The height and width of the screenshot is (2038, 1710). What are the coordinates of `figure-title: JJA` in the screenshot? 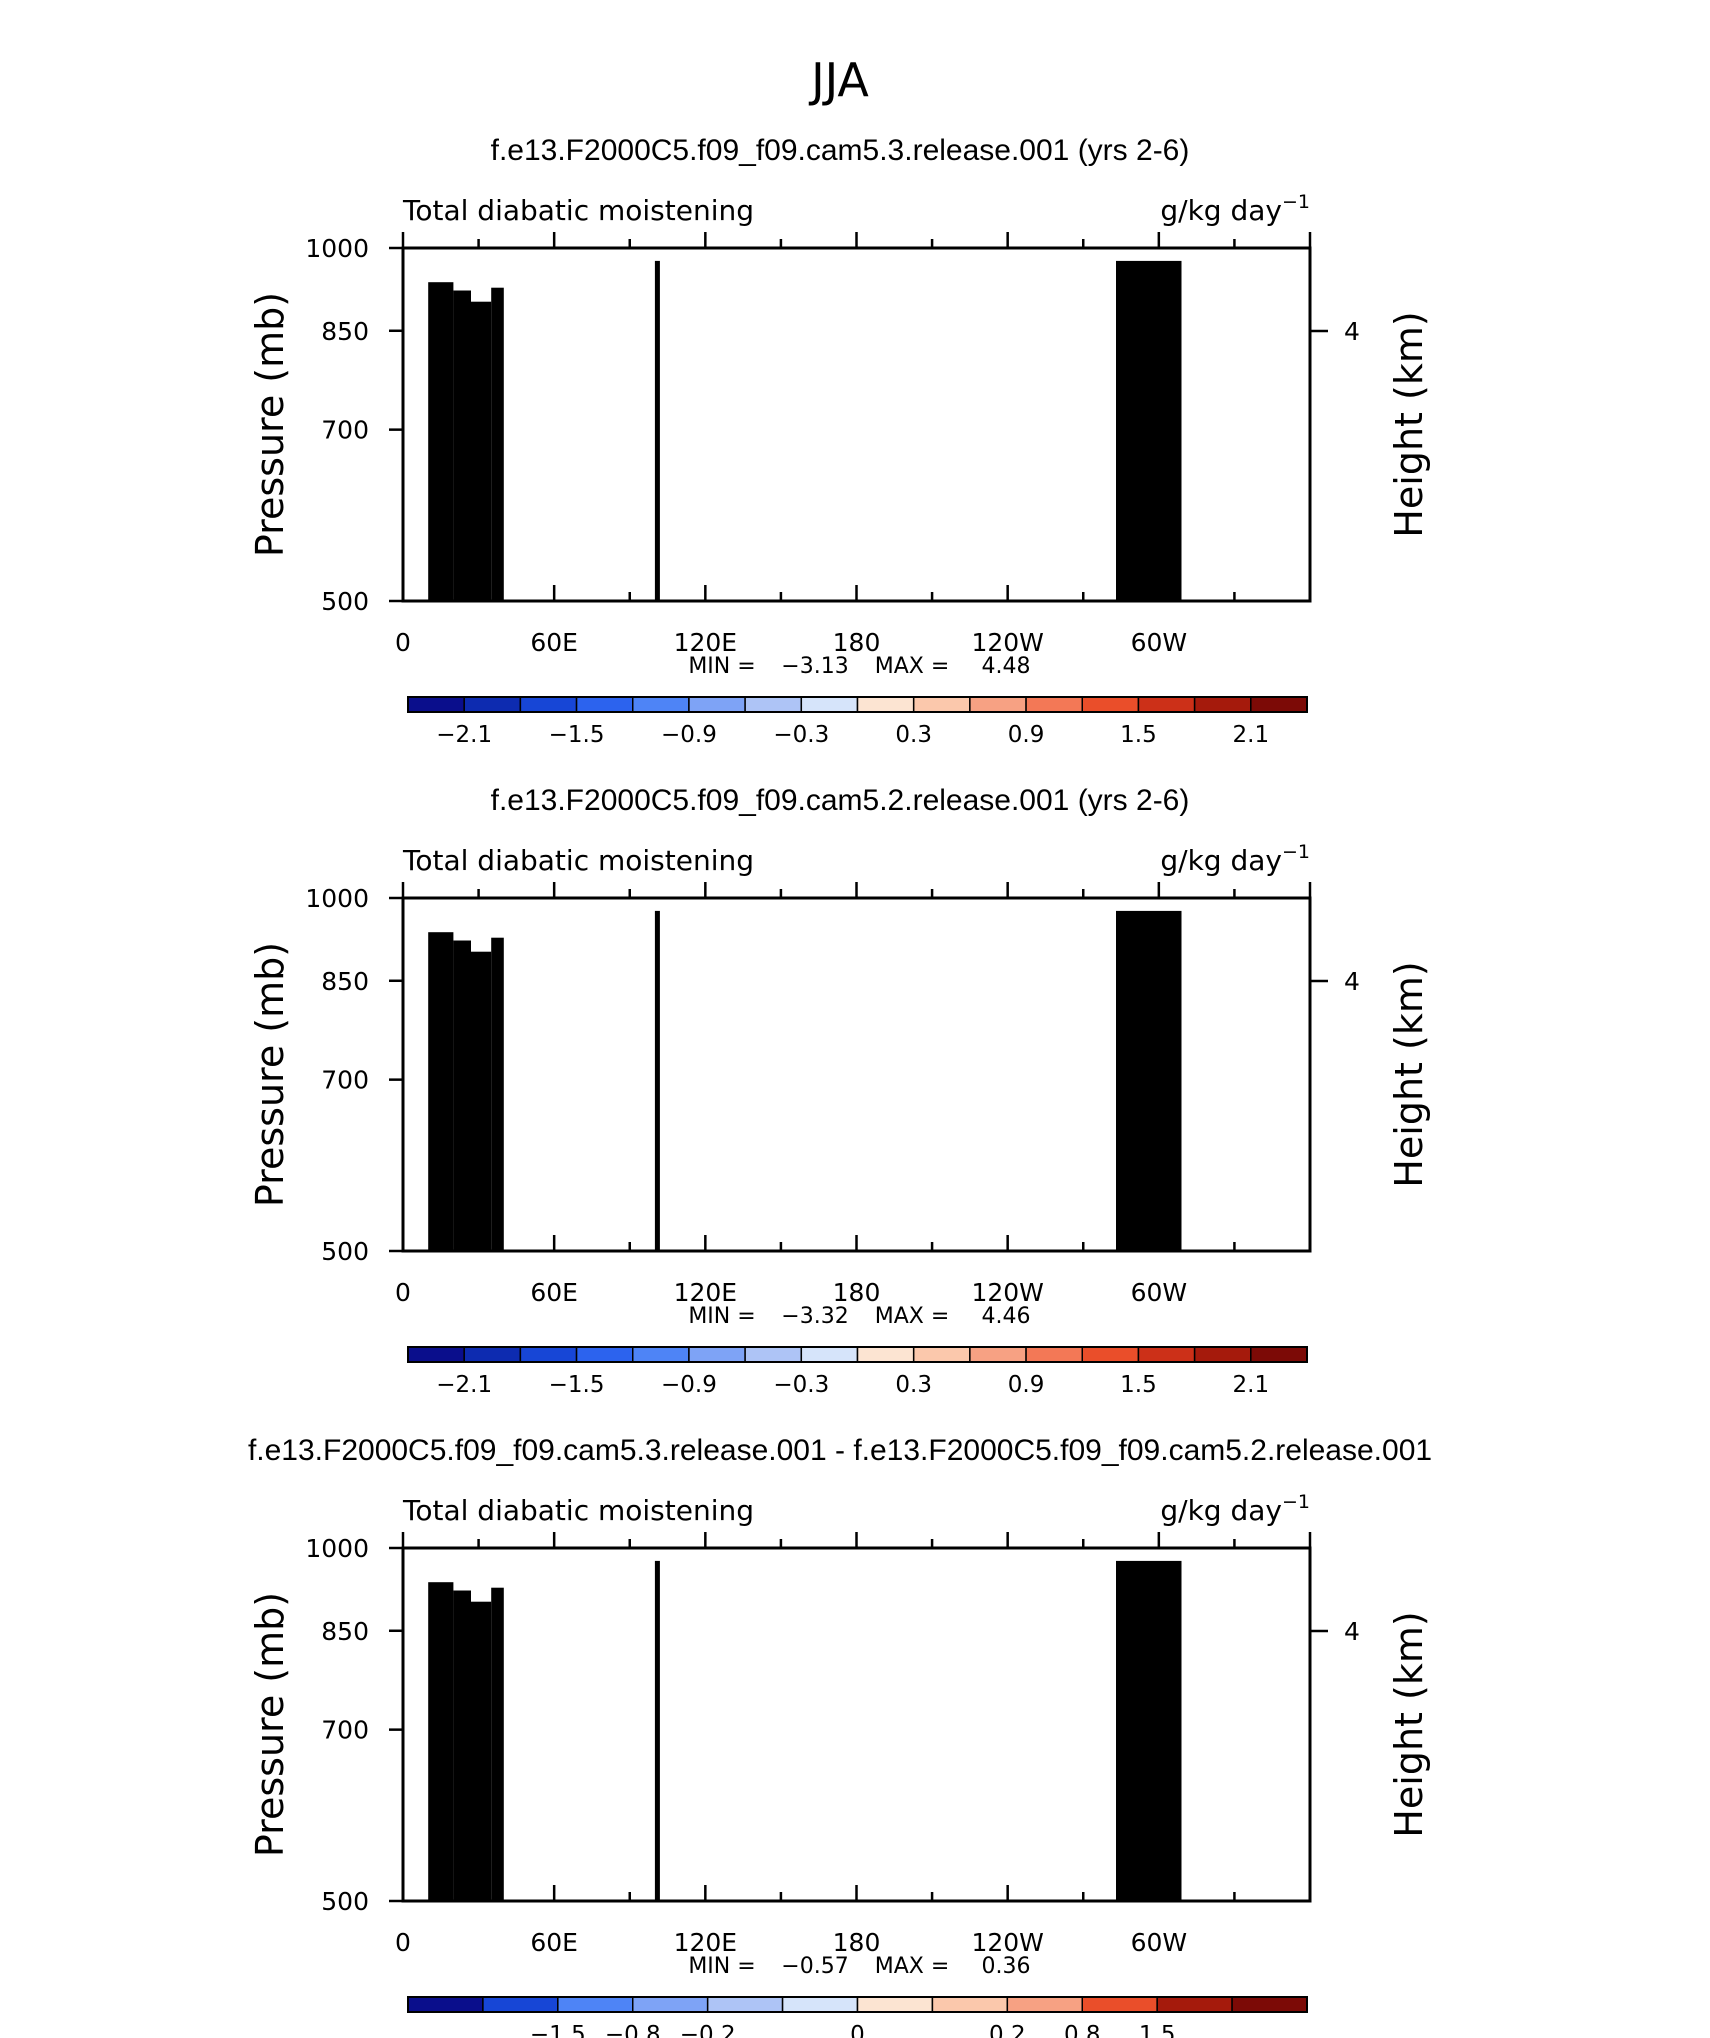 It's located at (838, 80).